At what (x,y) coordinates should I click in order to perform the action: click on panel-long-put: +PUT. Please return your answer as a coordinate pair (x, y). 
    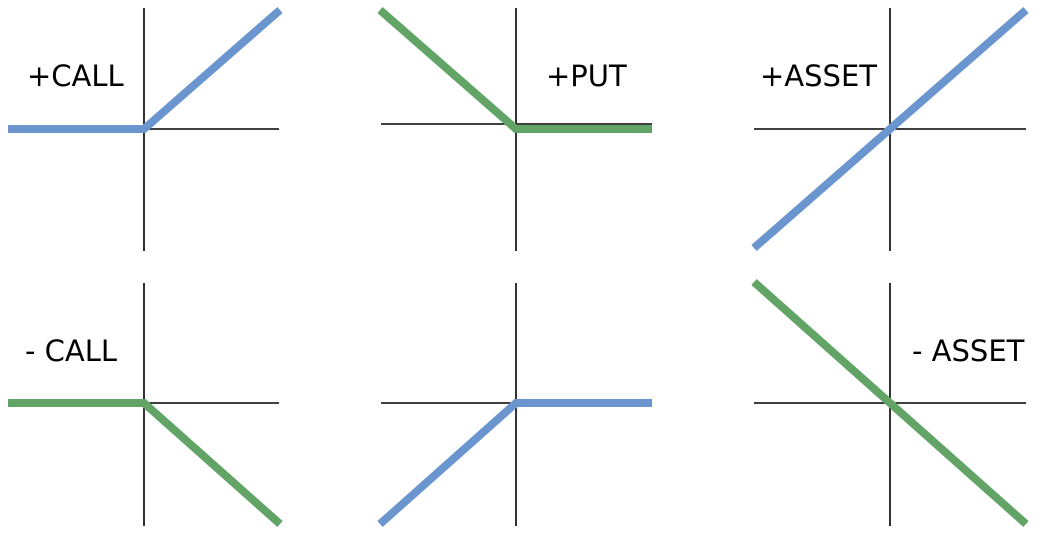
    Looking at the image, I should click on (514, 128).